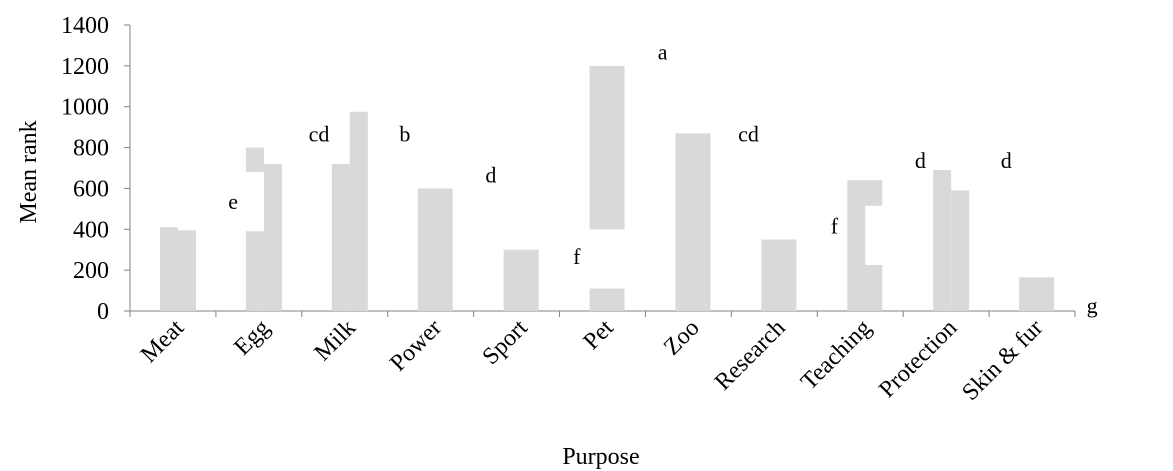 The image size is (1173, 471). What do you see at coordinates (85, 67) in the screenshot?
I see `y-tick-label: 1200` at bounding box center [85, 67].